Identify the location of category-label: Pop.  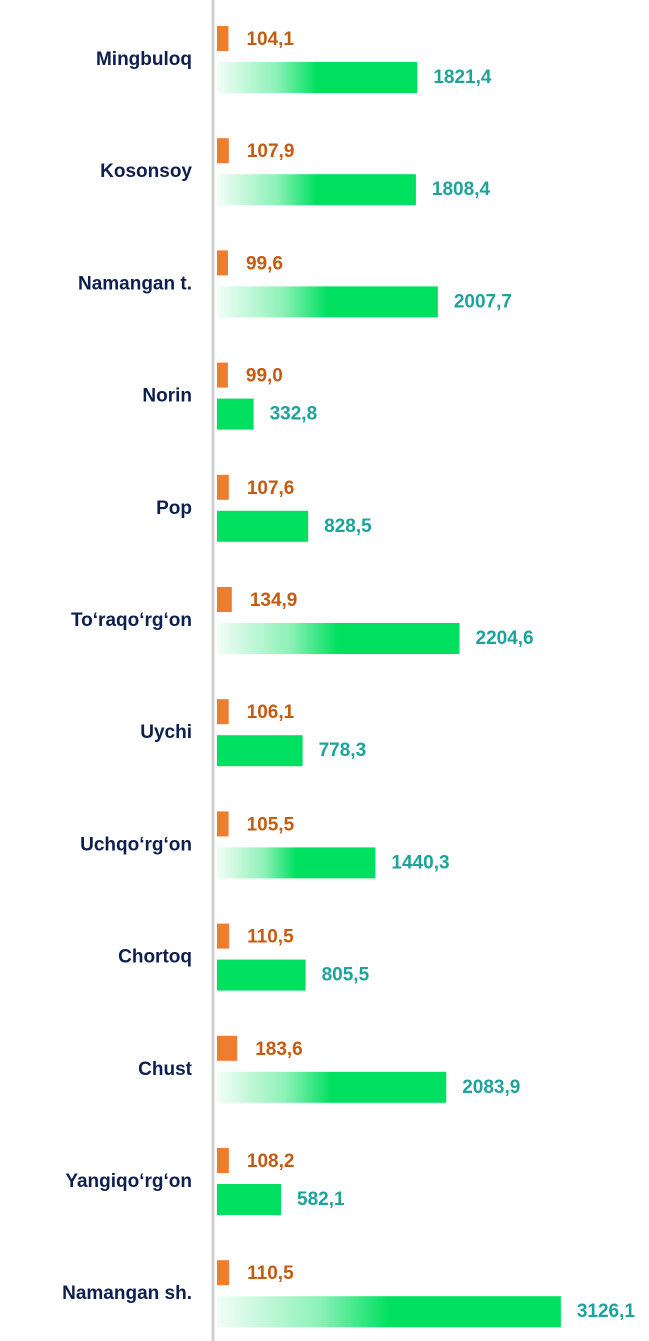
(174, 508).